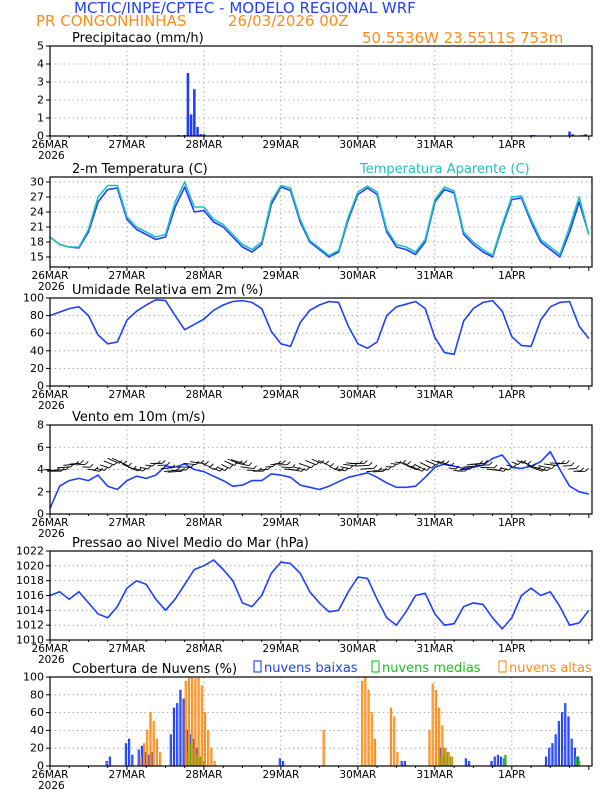 The width and height of the screenshot is (612, 792). What do you see at coordinates (37, 730) in the screenshot?
I see `y-tick-label: 40` at bounding box center [37, 730].